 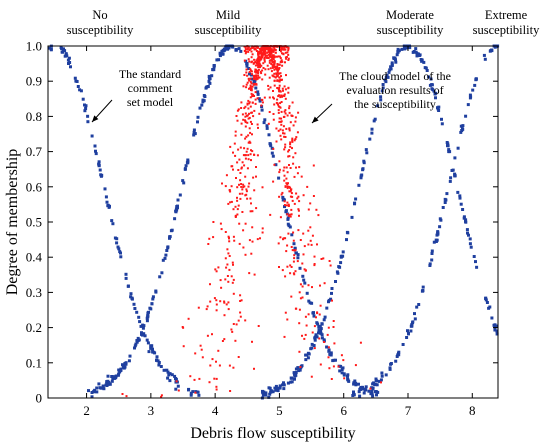 I want to click on category-label-line: susceptibility, so click(x=506, y=30).